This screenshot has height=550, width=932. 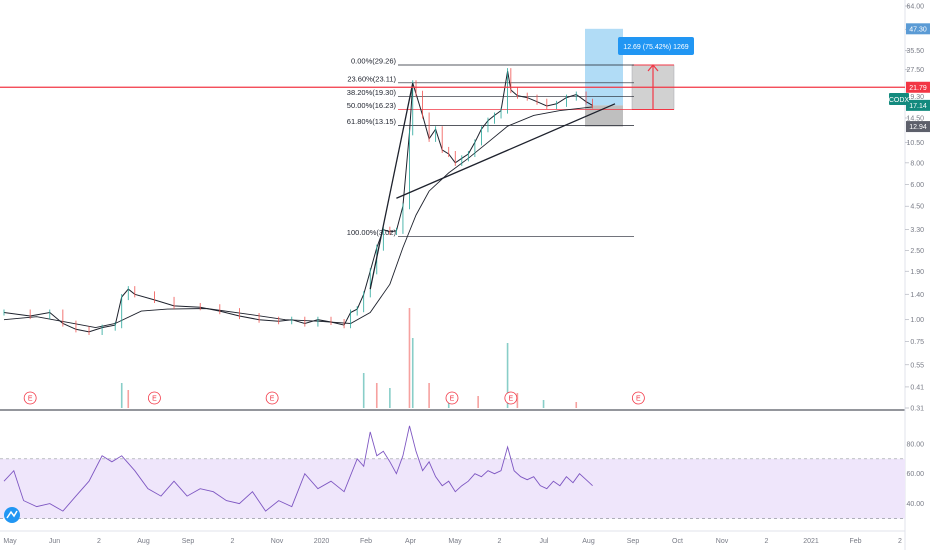 What do you see at coordinates (915, 444) in the screenshot?
I see `rsi-tick-label: 80.00` at bounding box center [915, 444].